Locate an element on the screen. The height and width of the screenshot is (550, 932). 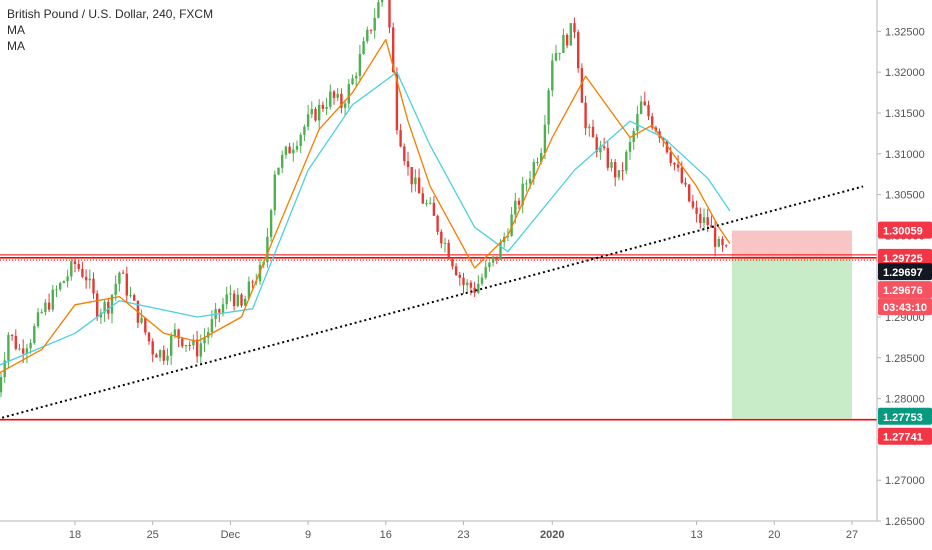
price-tag-level: 1.27741 is located at coordinates (905, 436).